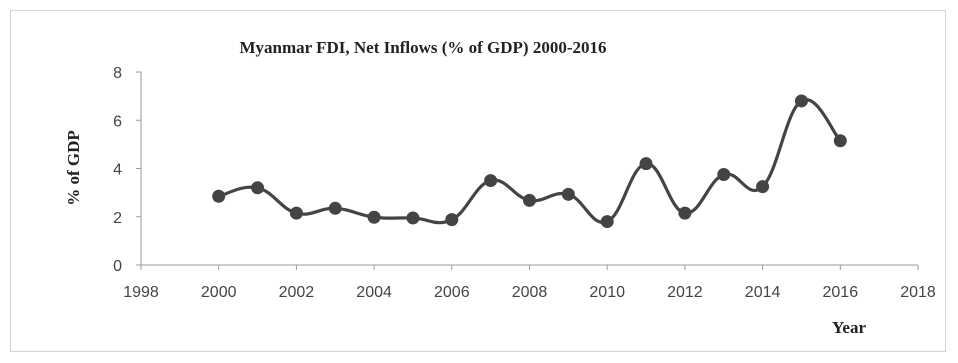 The image size is (958, 363). I want to click on y-tick-labels: 0 2 4 6 8, so click(117, 170).